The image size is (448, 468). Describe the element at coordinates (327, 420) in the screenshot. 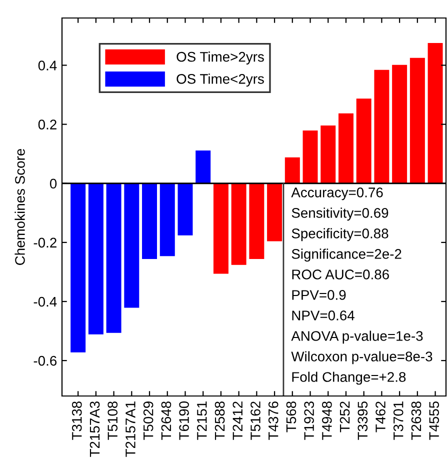

I see `x-tick-label: T4948` at that location.